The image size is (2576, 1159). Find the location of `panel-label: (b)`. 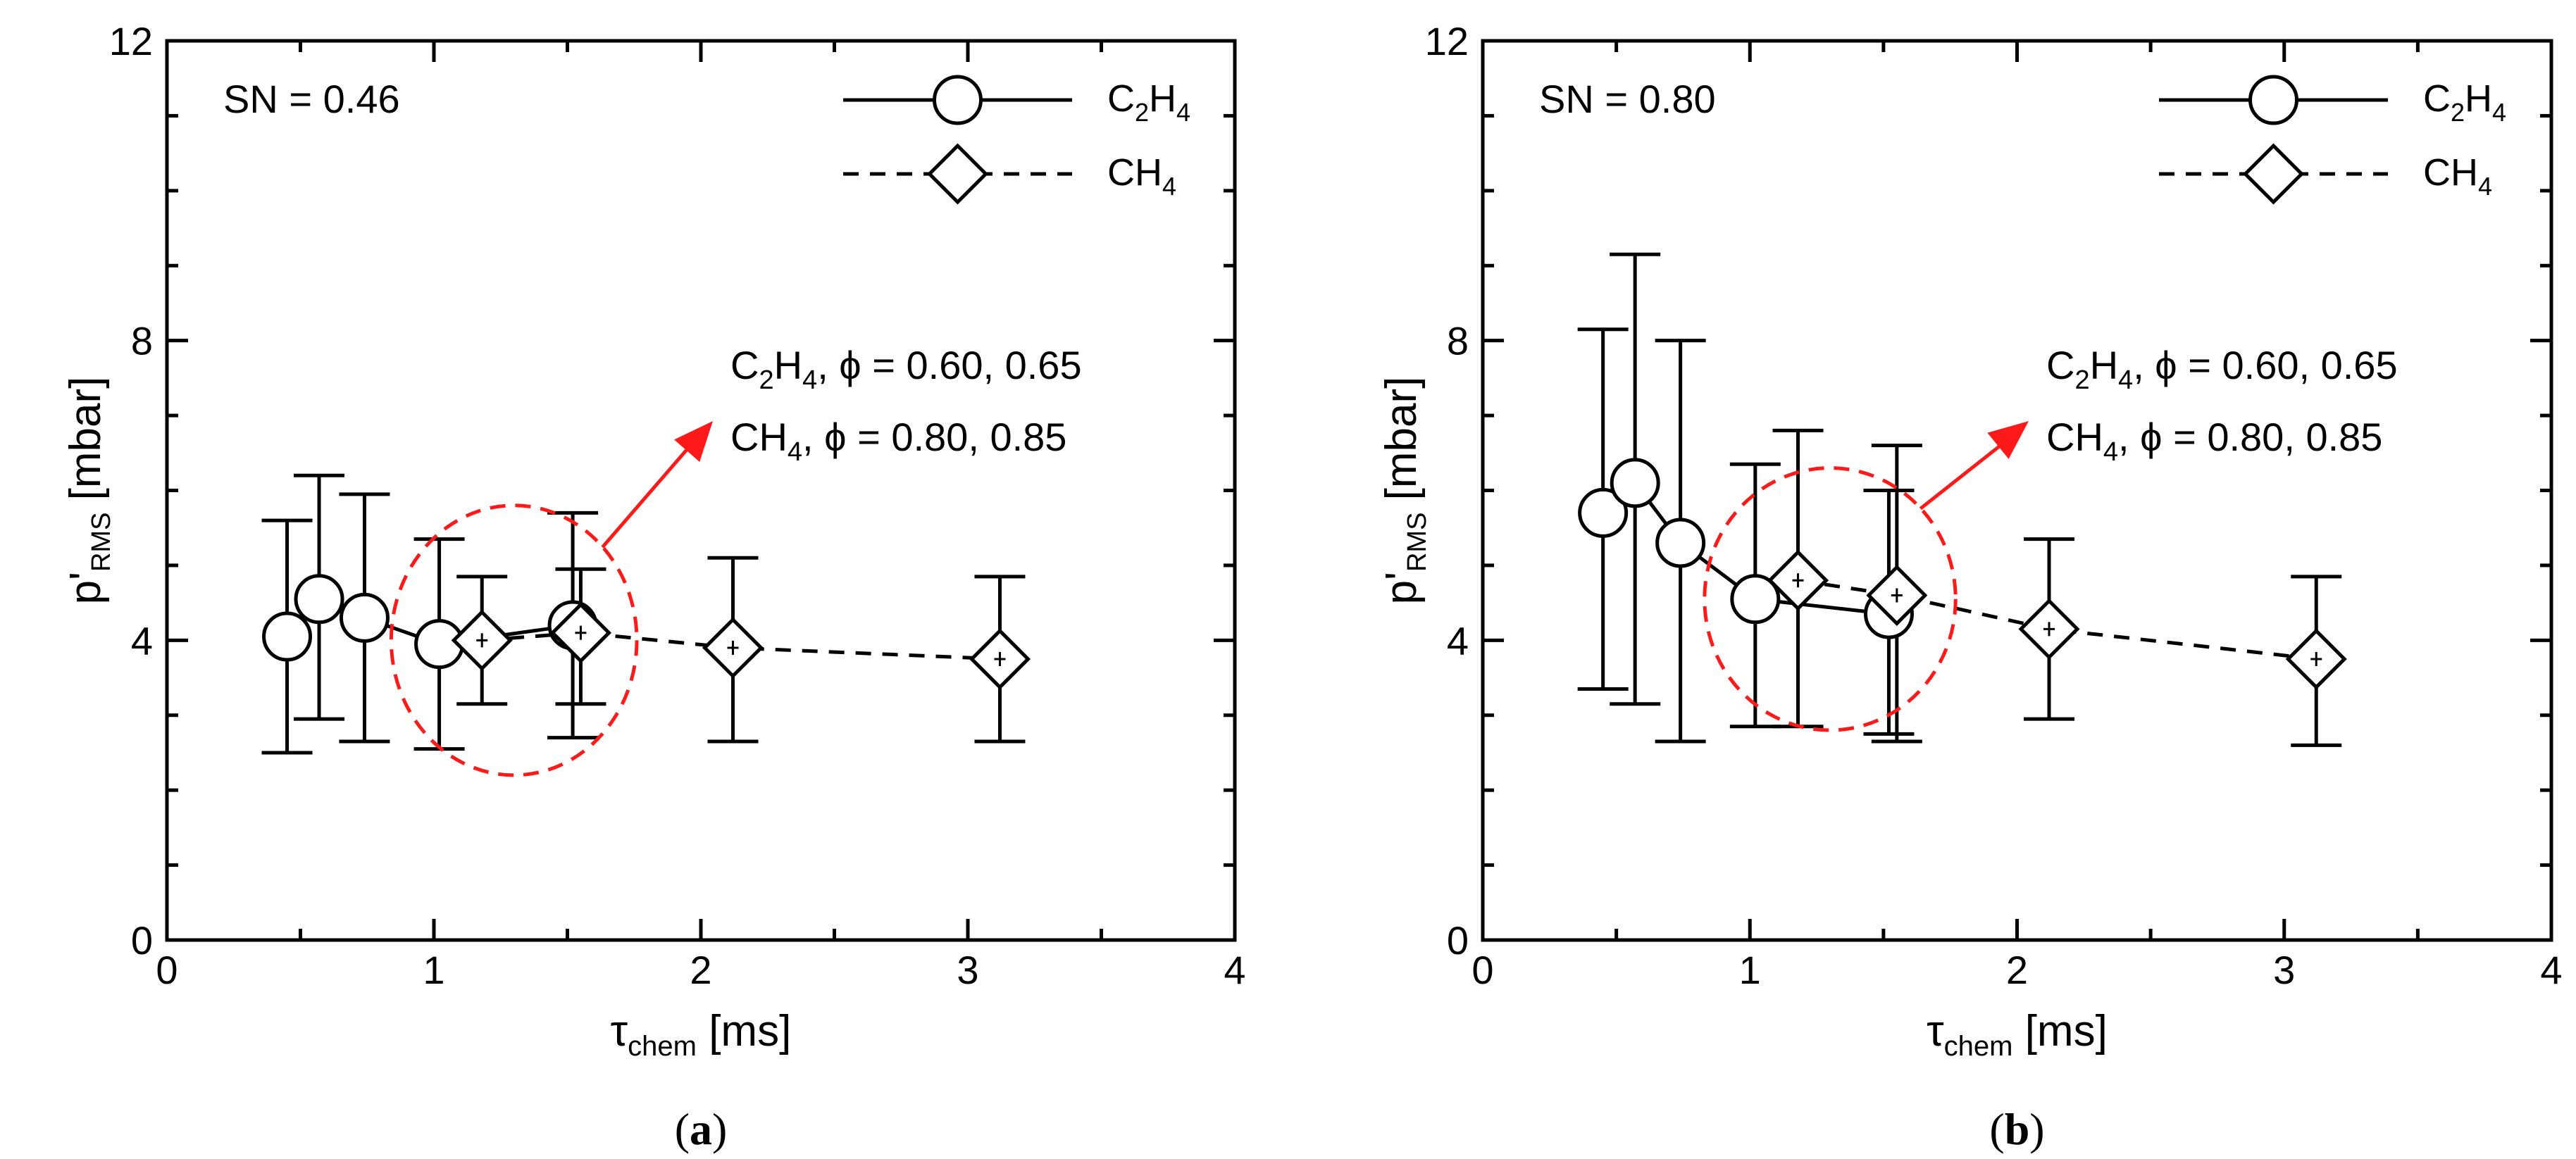

panel-label: (b) is located at coordinates (2016, 1129).